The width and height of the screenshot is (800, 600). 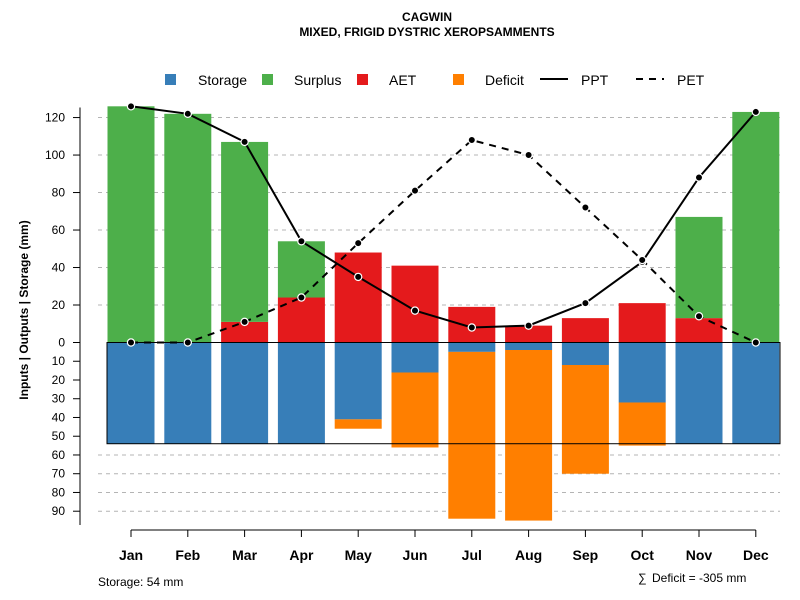 What do you see at coordinates (301, 269) in the screenshot?
I see `bar-surplus-apr` at bounding box center [301, 269].